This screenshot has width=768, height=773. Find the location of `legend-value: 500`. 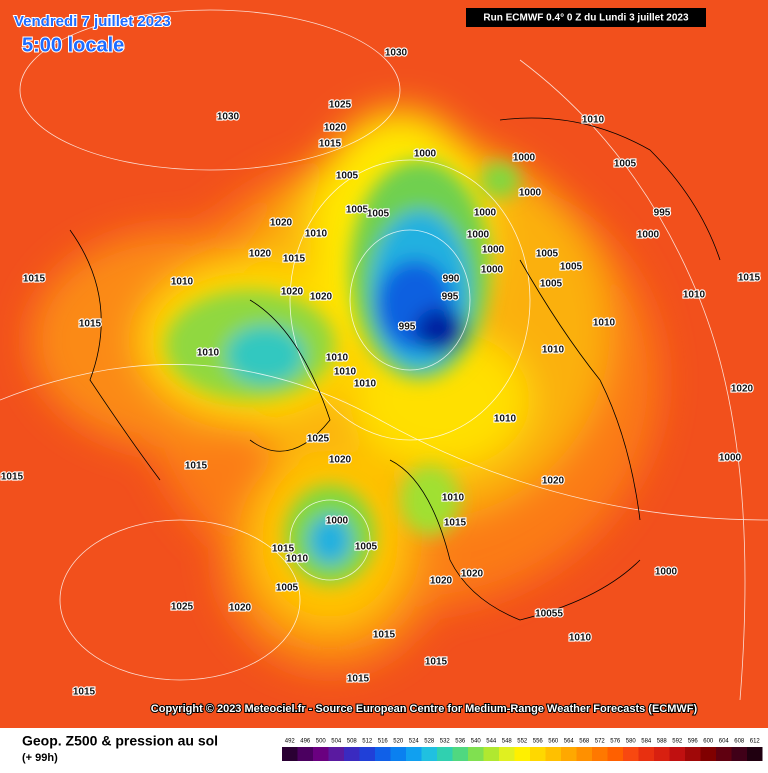

legend-value: 500 is located at coordinates (321, 742).